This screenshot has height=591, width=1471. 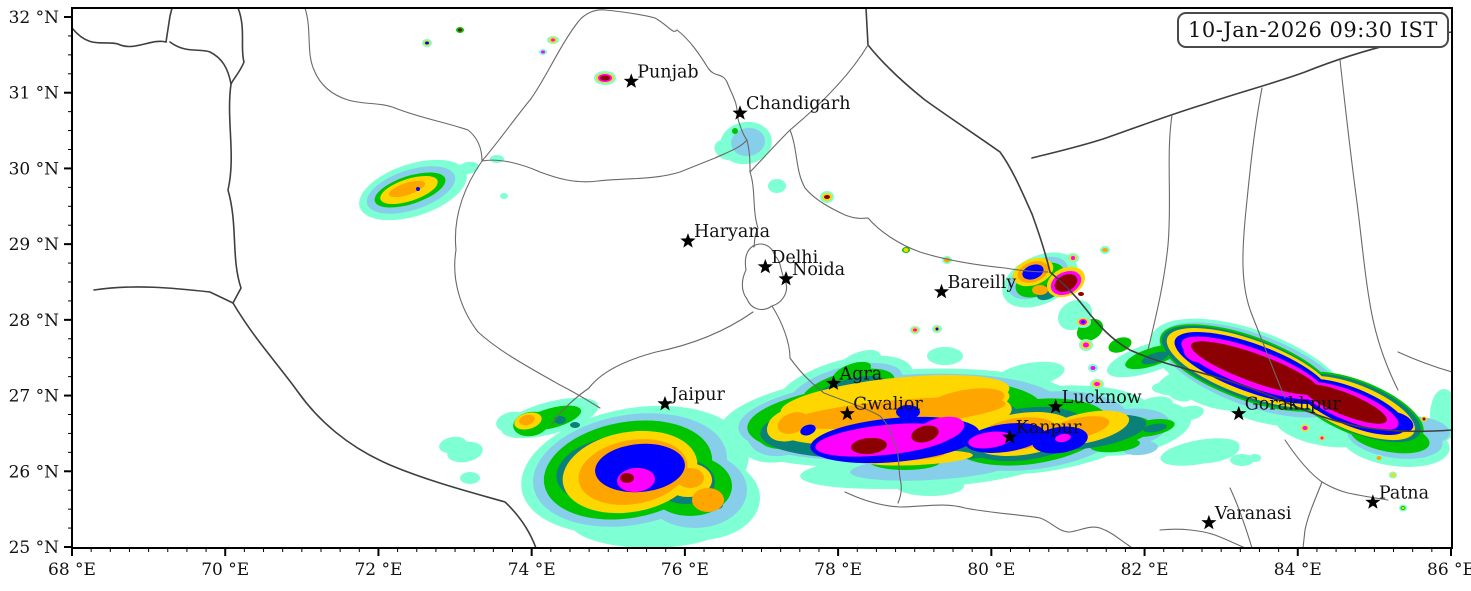 I want to click on x-axis-tick-label: 72 °E, so click(x=378, y=570).